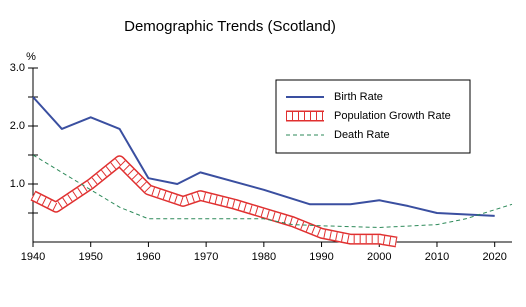 The height and width of the screenshot is (307, 526). I want to click on chart-title: Demographic Trends (Scotland), so click(230, 26).